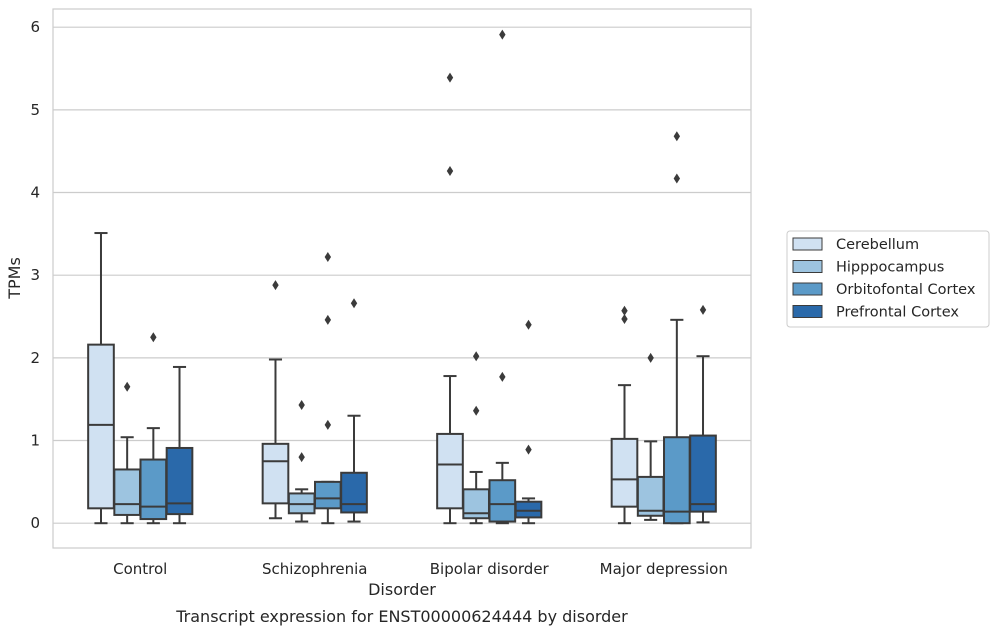  What do you see at coordinates (35, 523) in the screenshot?
I see `y-tick-label: 0` at bounding box center [35, 523].